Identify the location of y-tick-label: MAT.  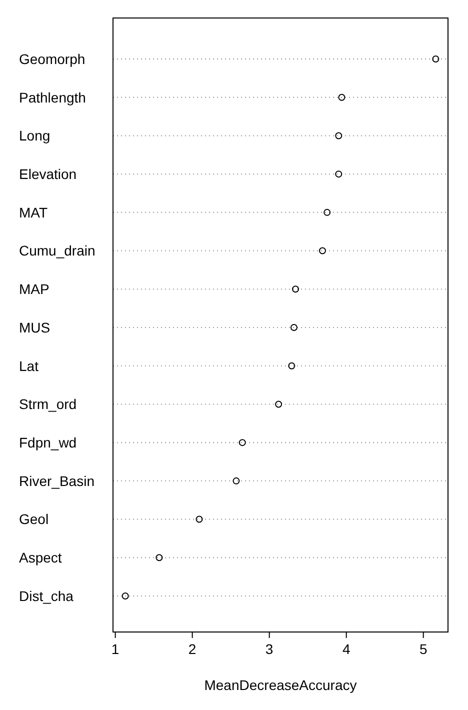
(33, 212).